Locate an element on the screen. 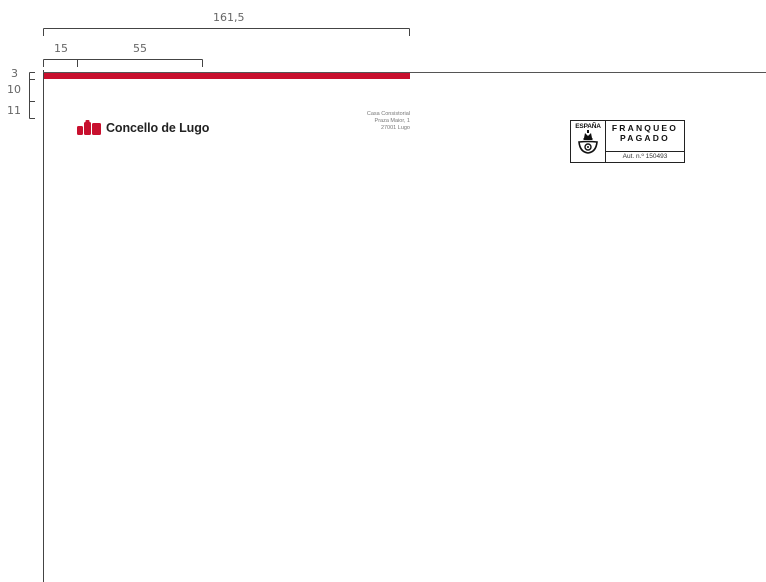 This screenshot has height=582, width=766. address-line-3: 27001 Lugo is located at coordinates (395, 128).